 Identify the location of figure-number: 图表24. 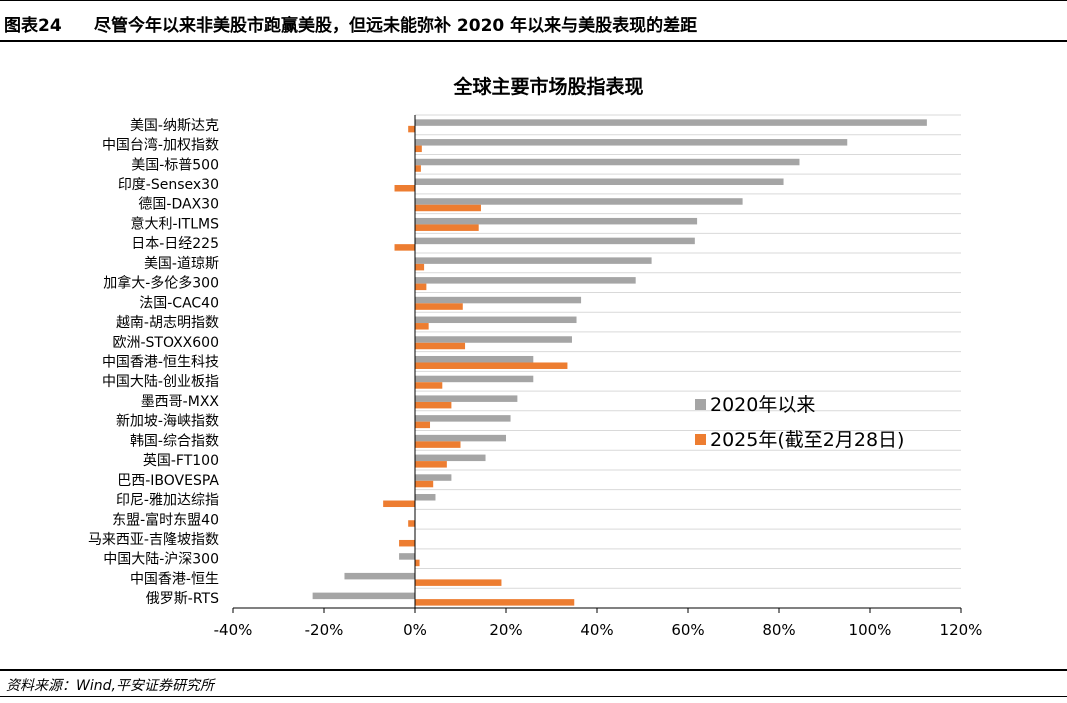
(33, 26).